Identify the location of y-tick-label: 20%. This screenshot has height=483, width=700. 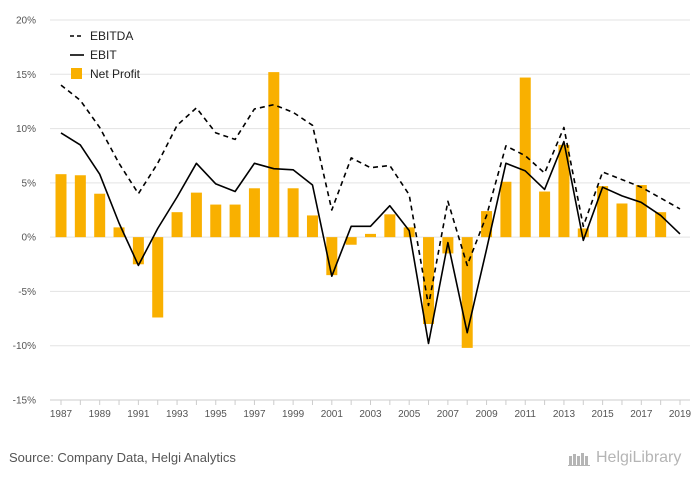
(26, 21).